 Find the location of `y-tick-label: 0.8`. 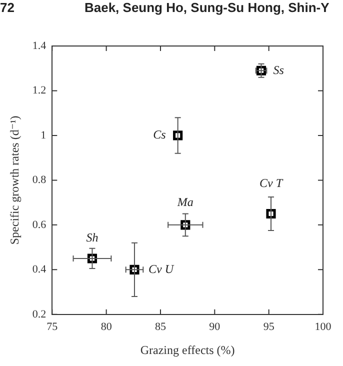

y-tick-label: 0.8 is located at coordinates (39, 180).